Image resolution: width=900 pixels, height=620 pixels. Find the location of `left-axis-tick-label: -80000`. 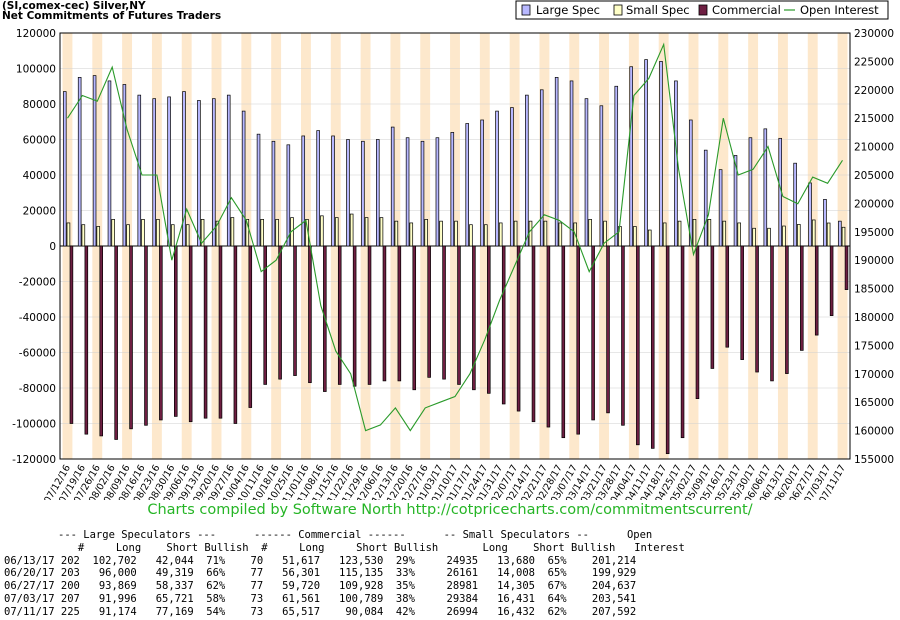

left-axis-tick-label: -80000 is located at coordinates (37, 389).